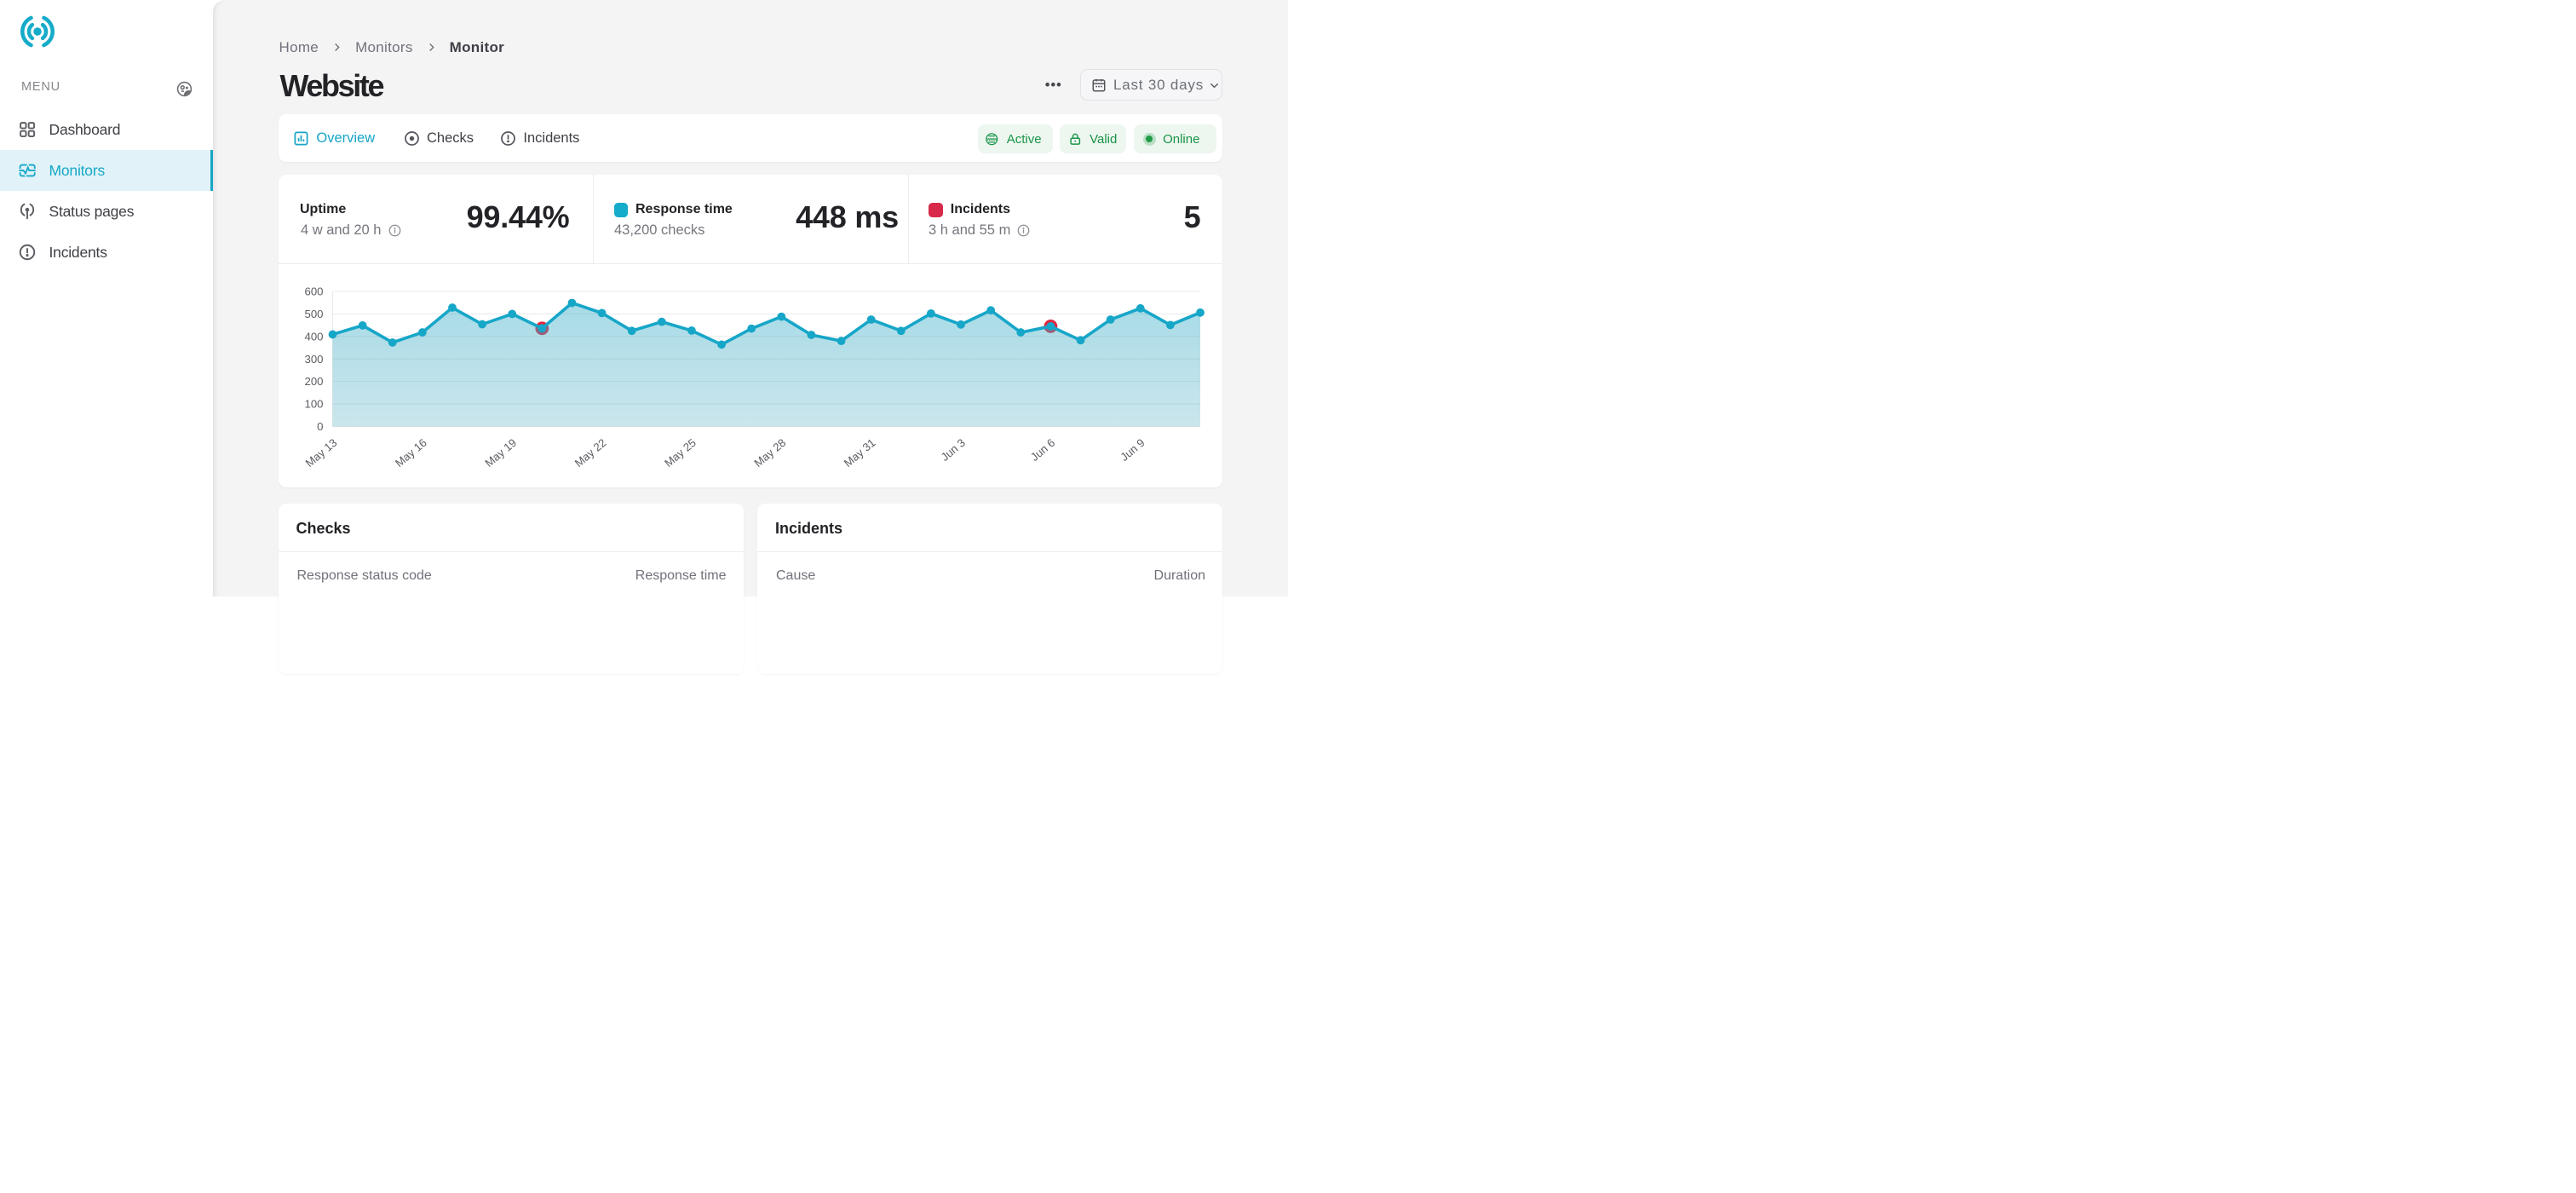 Image resolution: width=2576 pixels, height=1193 pixels. What do you see at coordinates (681, 452) in the screenshot?
I see `svg-text: May 25` at bounding box center [681, 452].